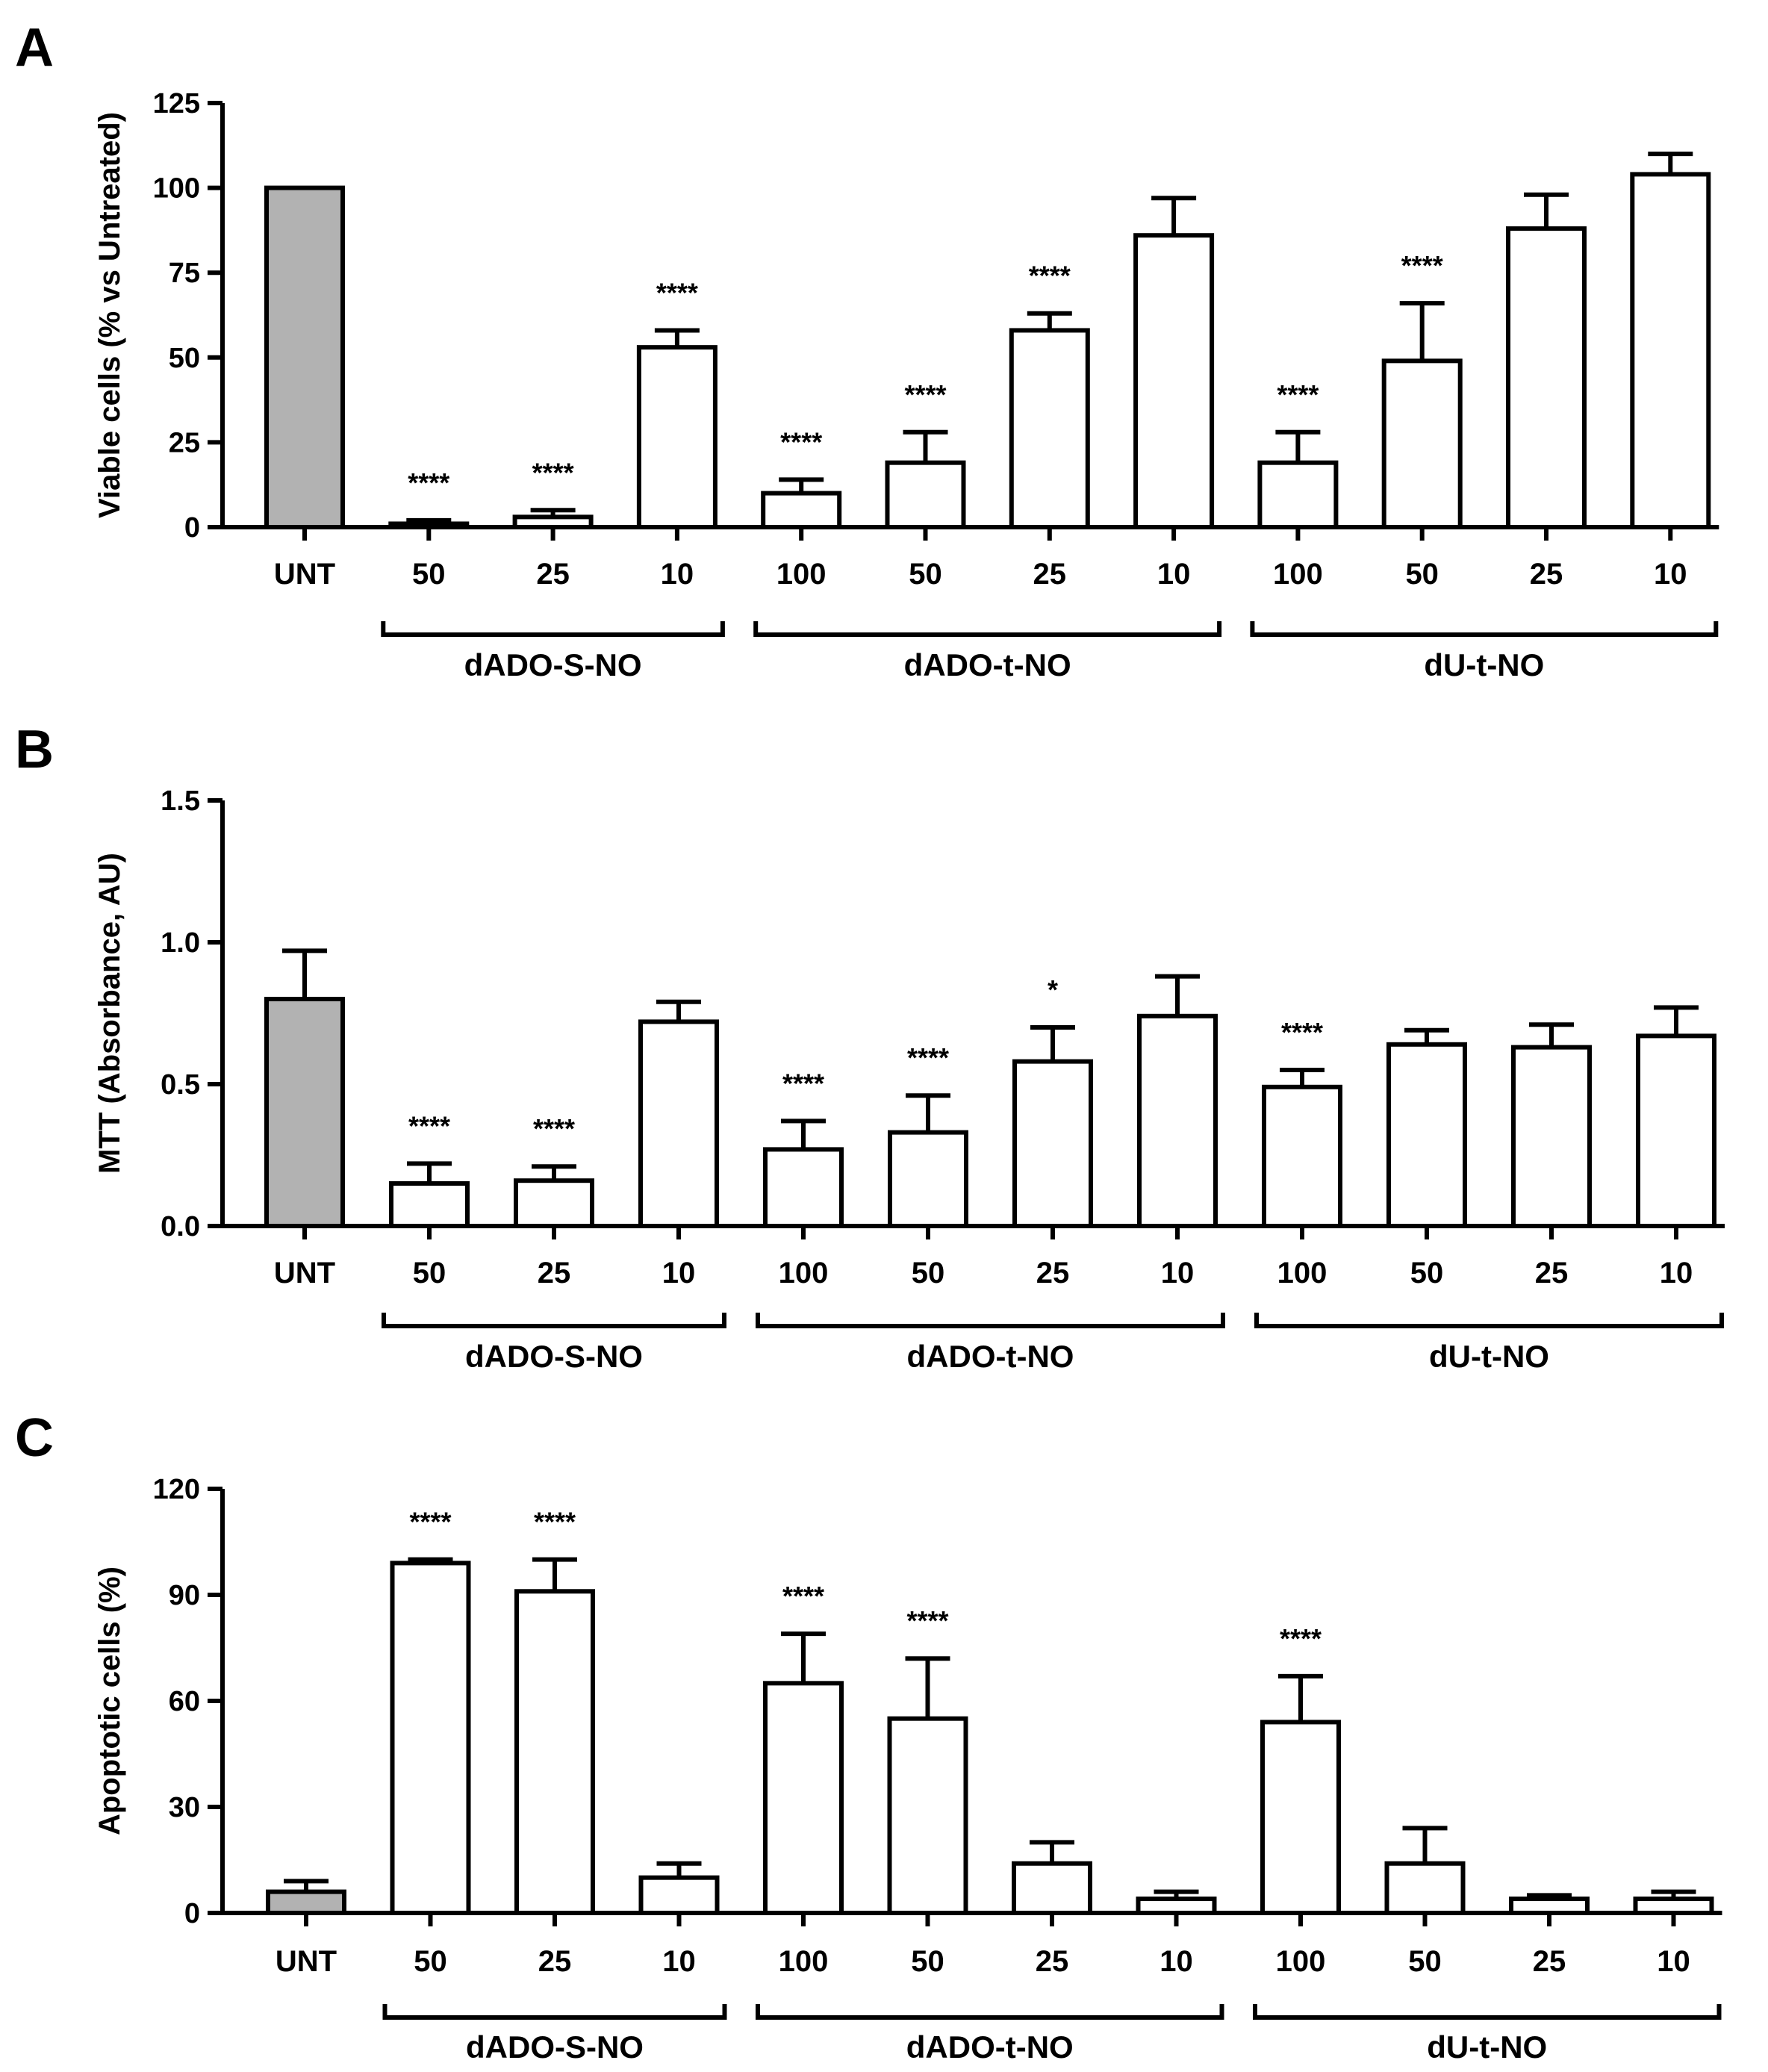 The height and width of the screenshot is (2072, 1768). What do you see at coordinates (34, 1438) in the screenshot?
I see `panel-letter: C` at bounding box center [34, 1438].